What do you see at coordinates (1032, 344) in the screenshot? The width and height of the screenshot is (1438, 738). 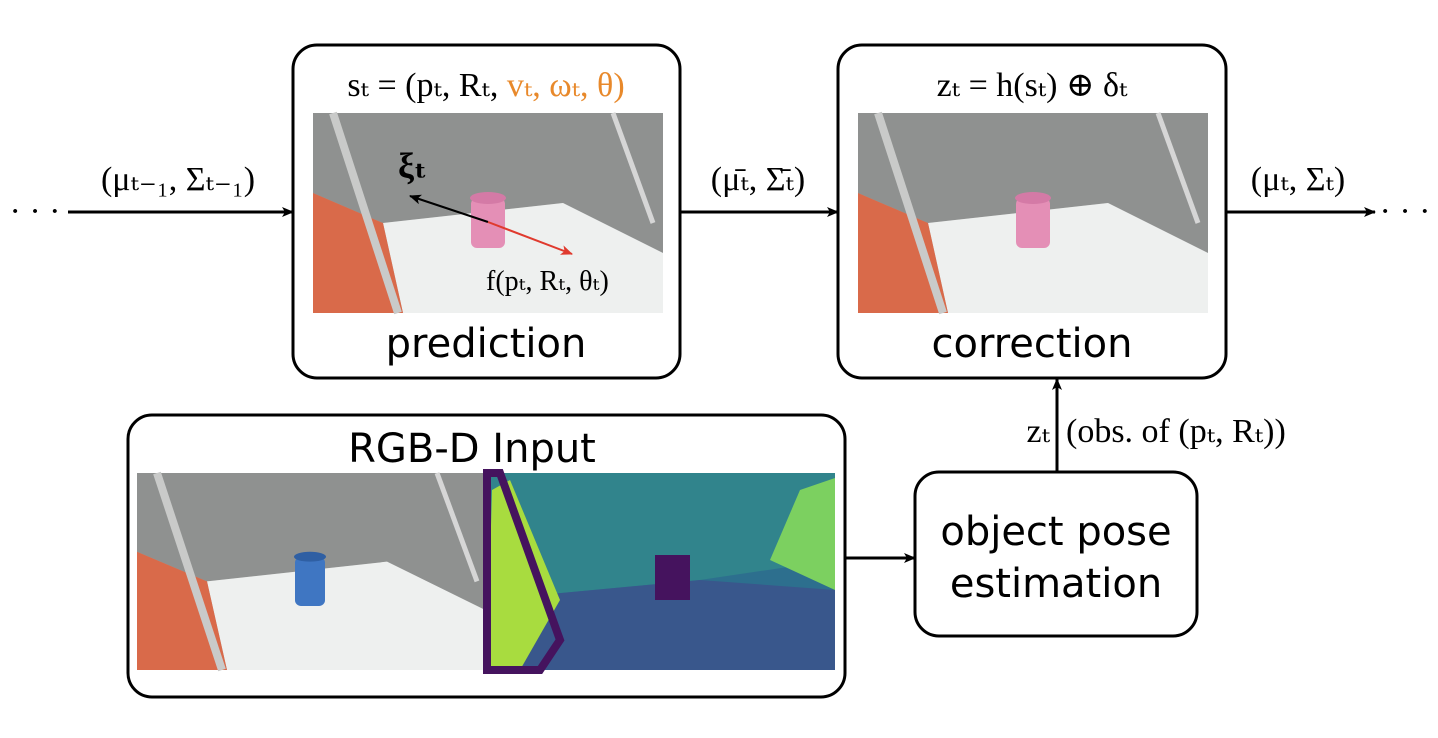 I see `node-label: correction` at bounding box center [1032, 344].